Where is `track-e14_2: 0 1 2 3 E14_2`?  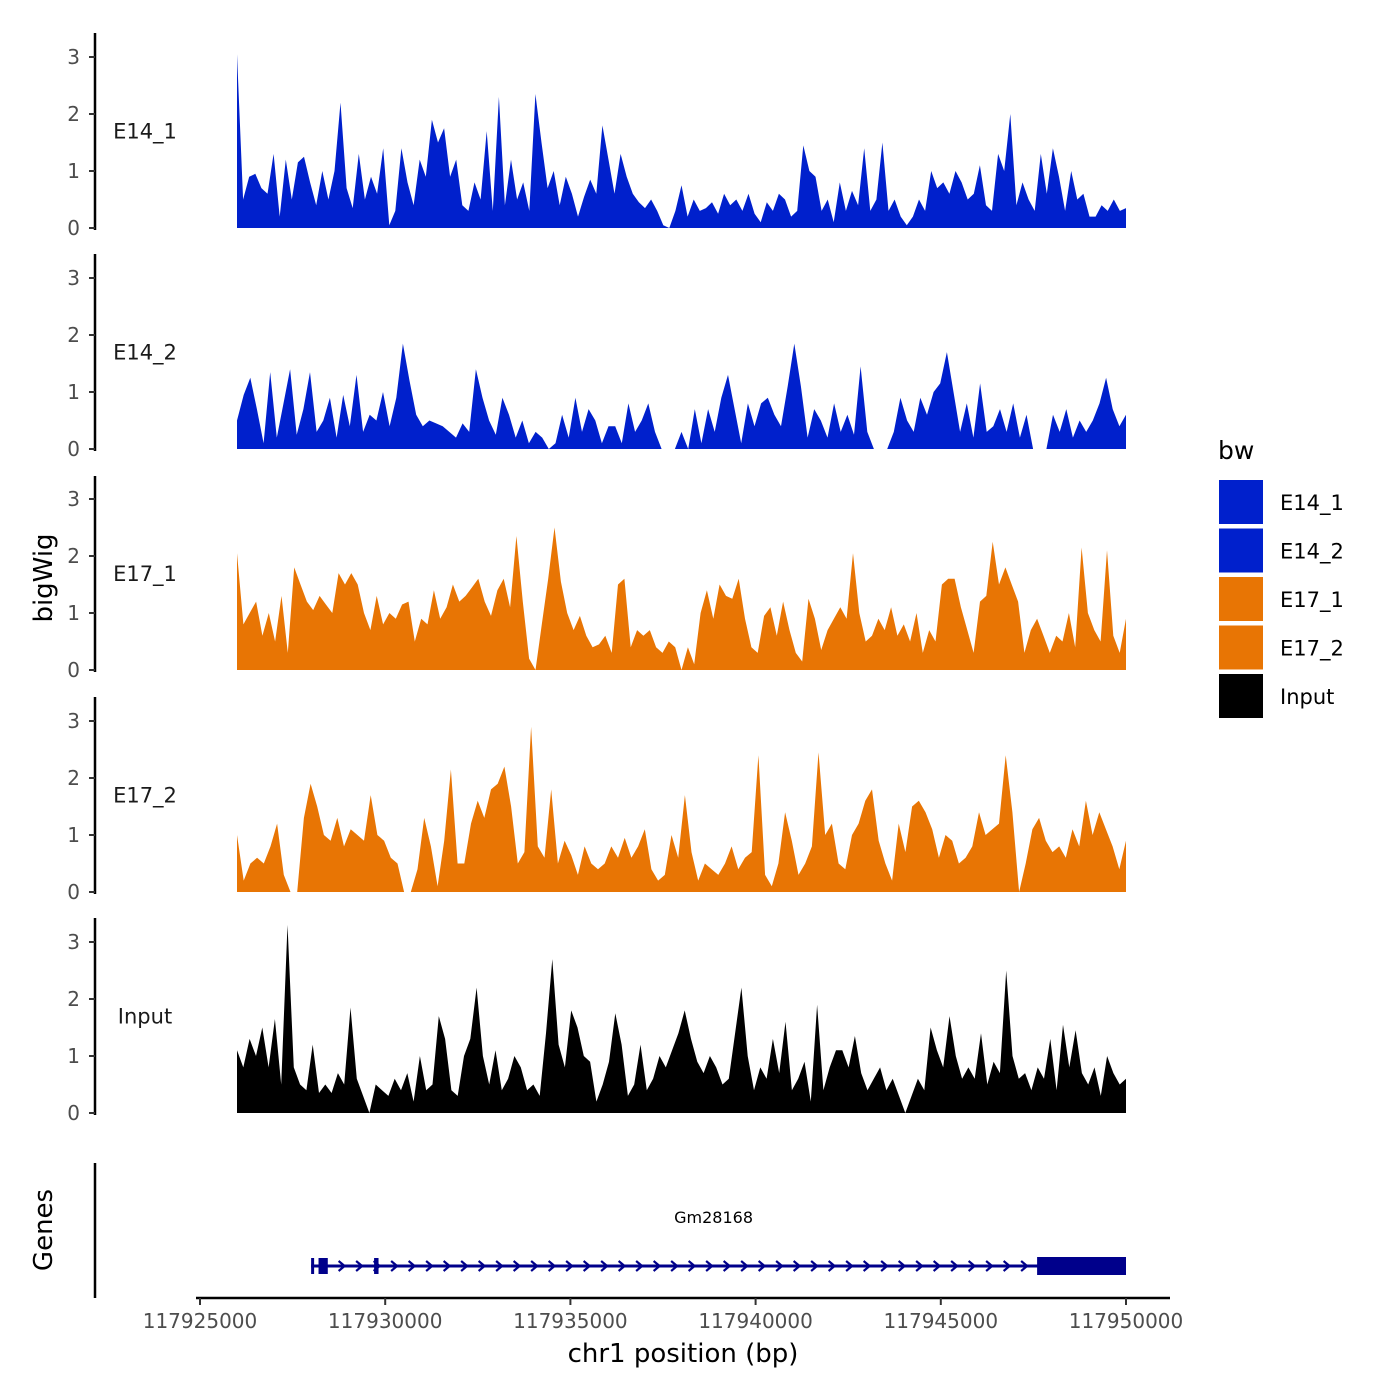 track-e14_2: 0 1 2 3 E14_2 is located at coordinates (596, 357).